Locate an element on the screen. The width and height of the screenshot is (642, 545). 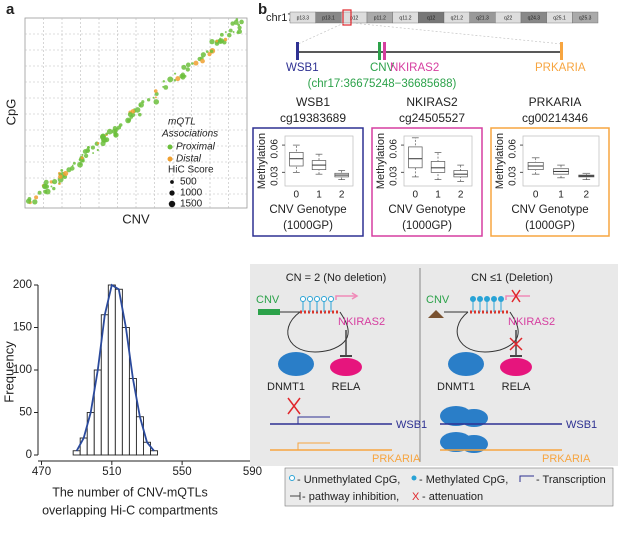
size-legend-title: HiC Score is located at coordinates (191, 170).